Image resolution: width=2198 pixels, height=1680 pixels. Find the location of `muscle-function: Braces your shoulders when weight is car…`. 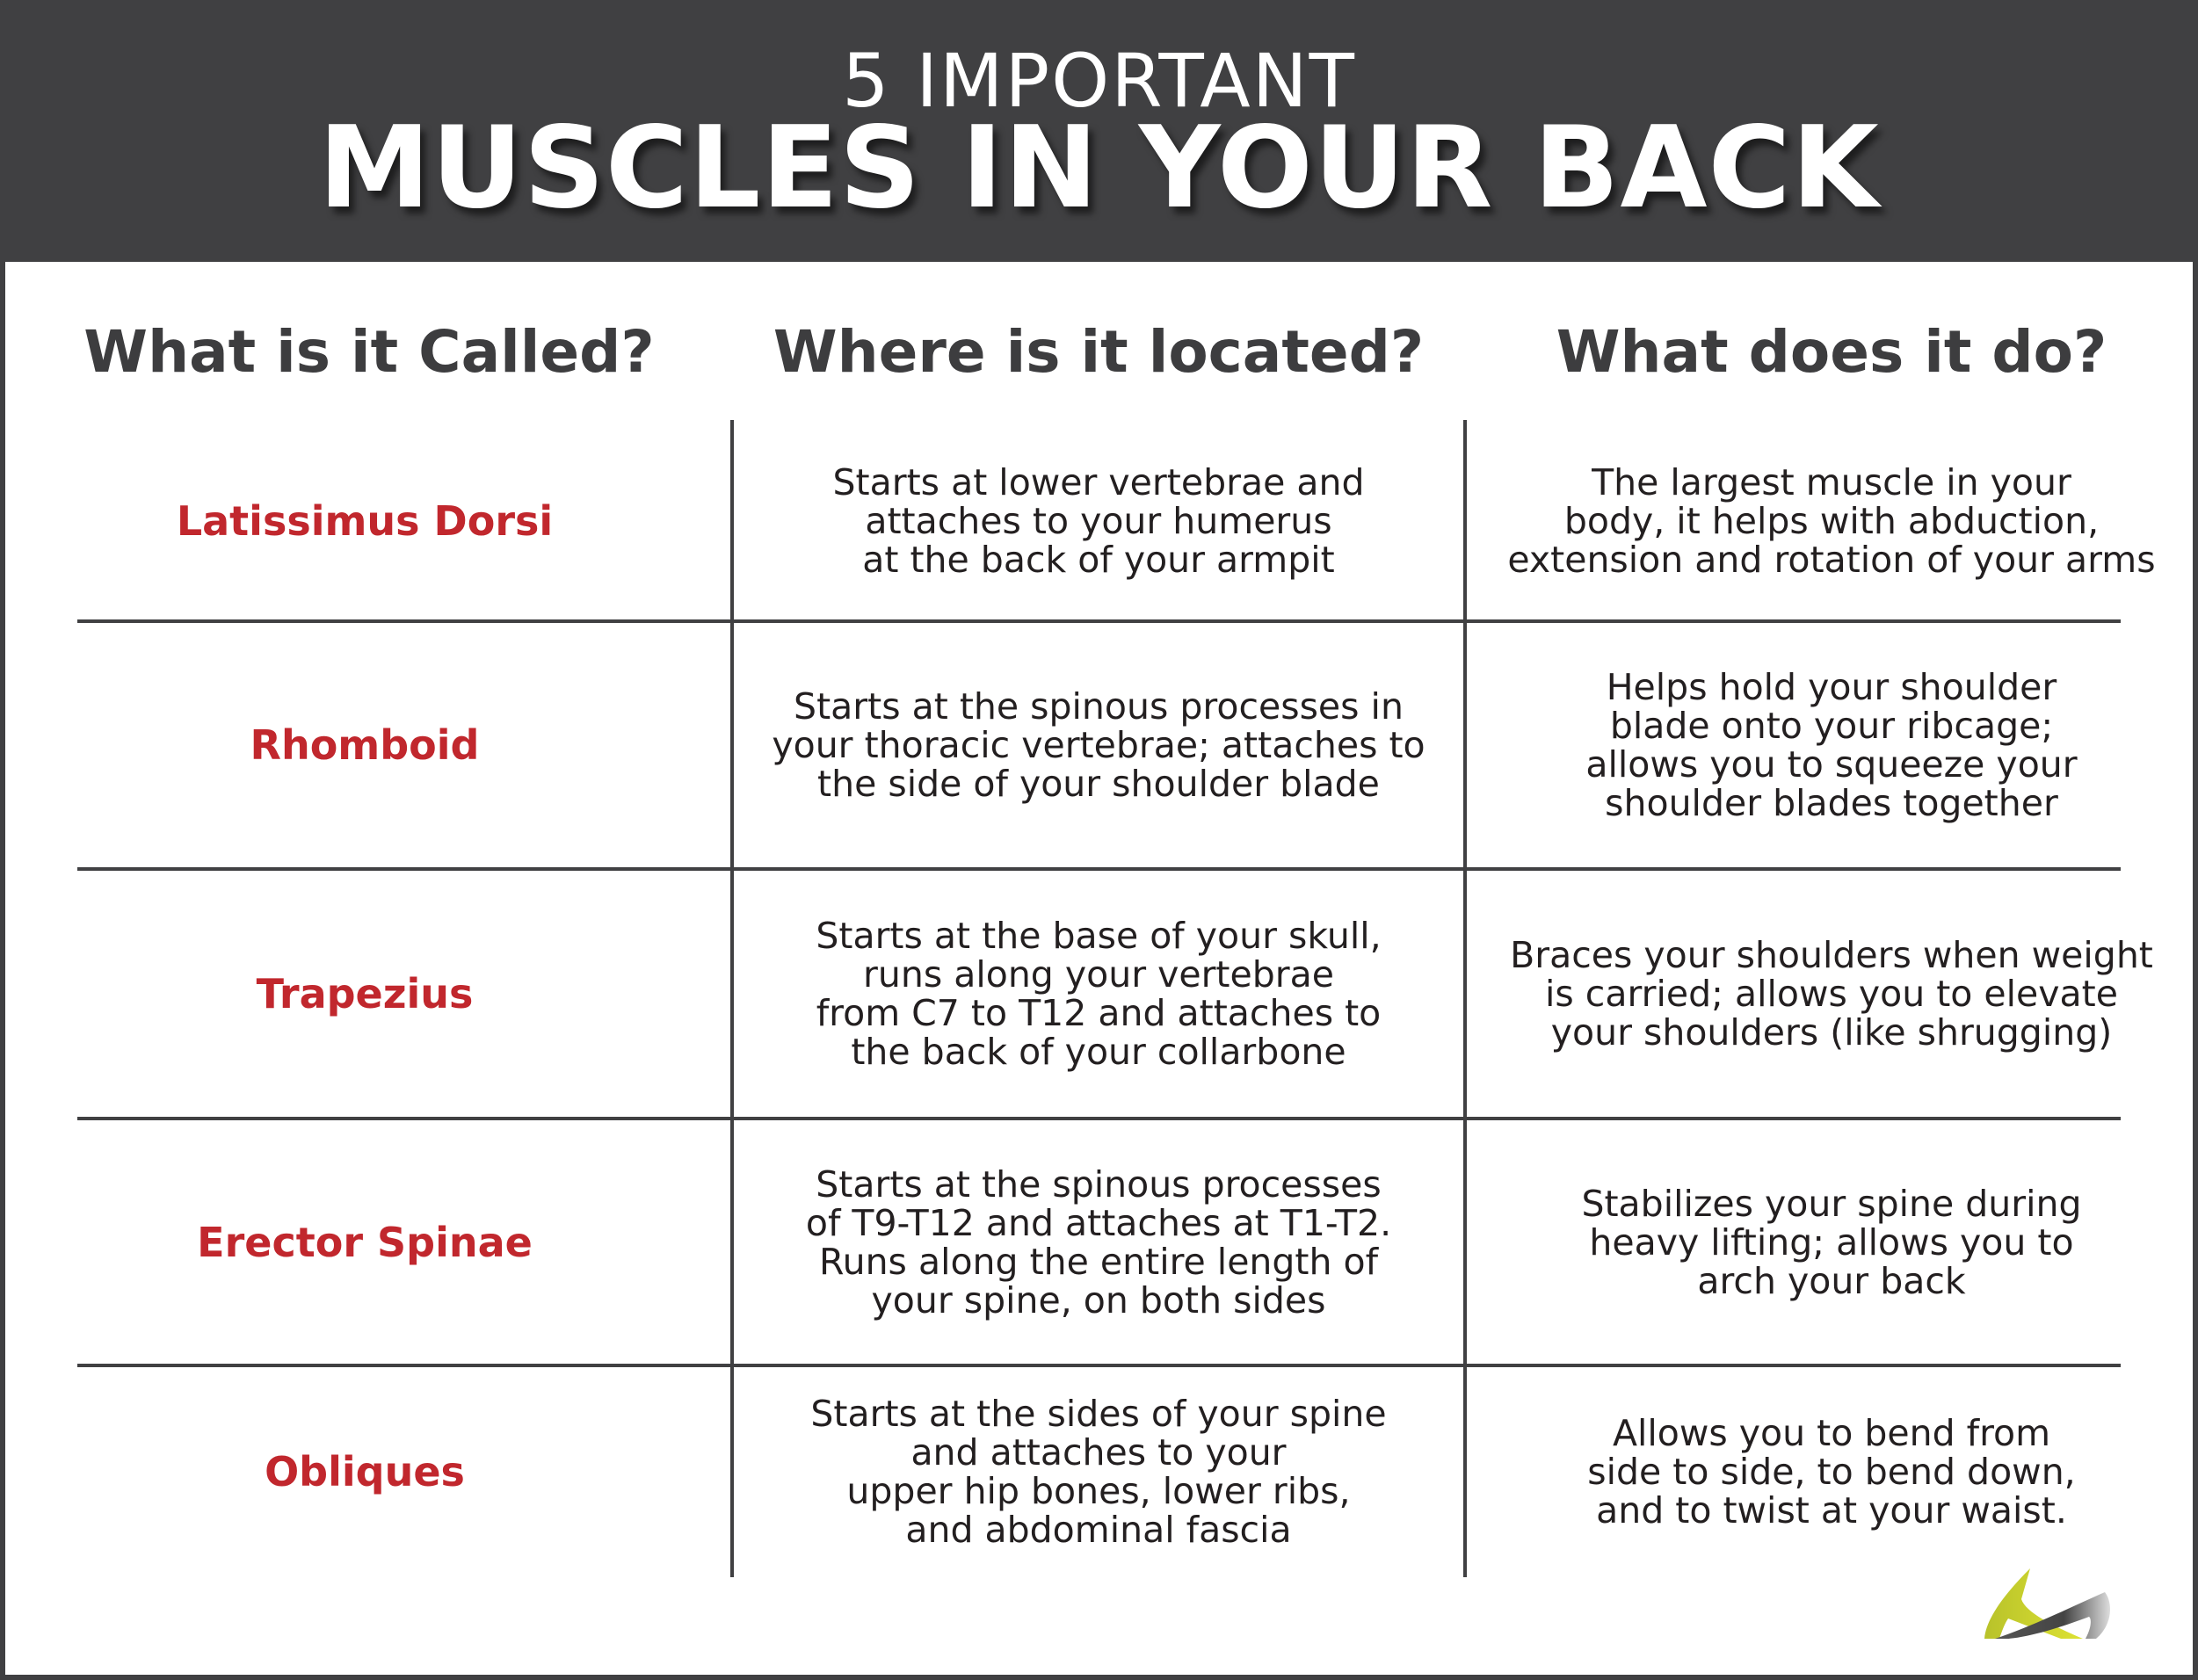

muscle-function: Braces your shoulders when weight is car… is located at coordinates (1831, 994).